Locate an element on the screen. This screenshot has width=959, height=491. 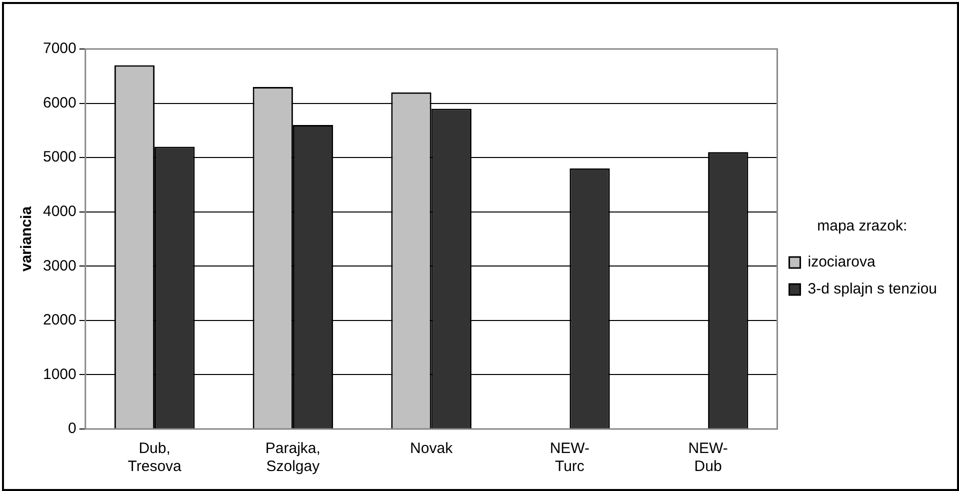
x-tick-label: NEW- Dub is located at coordinates (708, 458).